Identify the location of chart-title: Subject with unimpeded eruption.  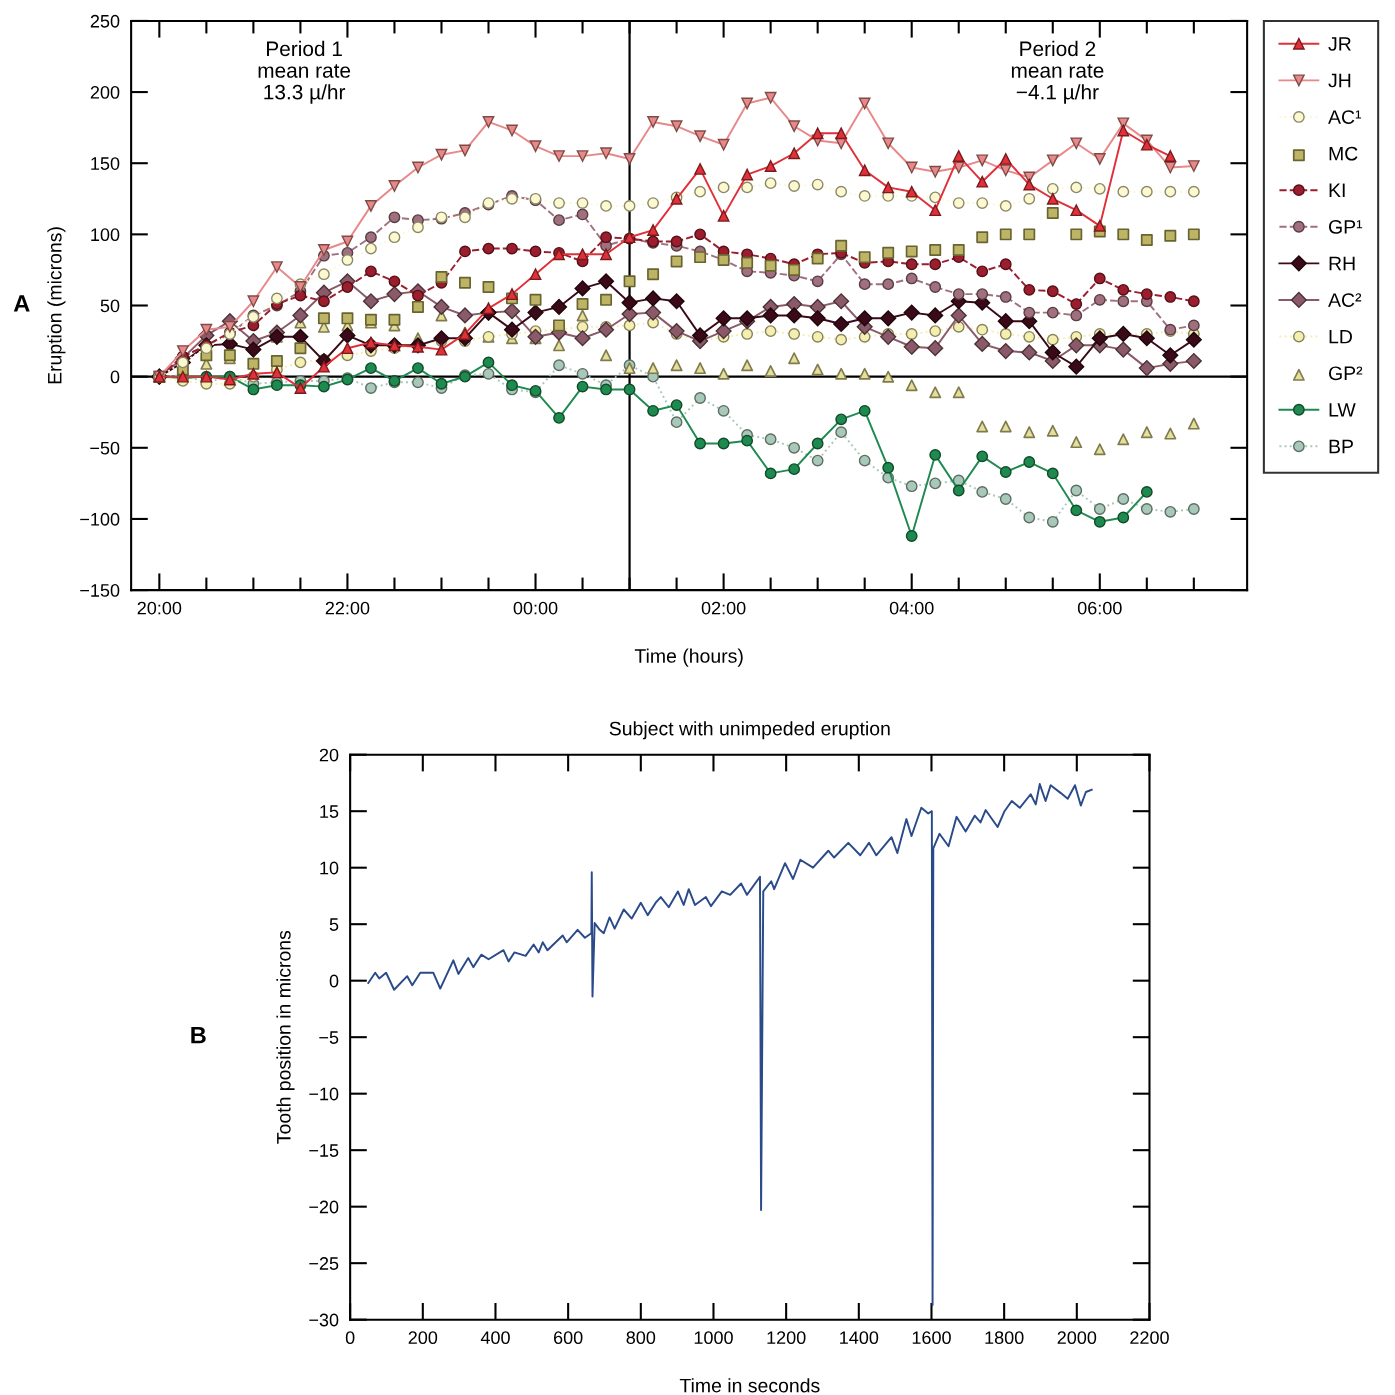
(749, 730).